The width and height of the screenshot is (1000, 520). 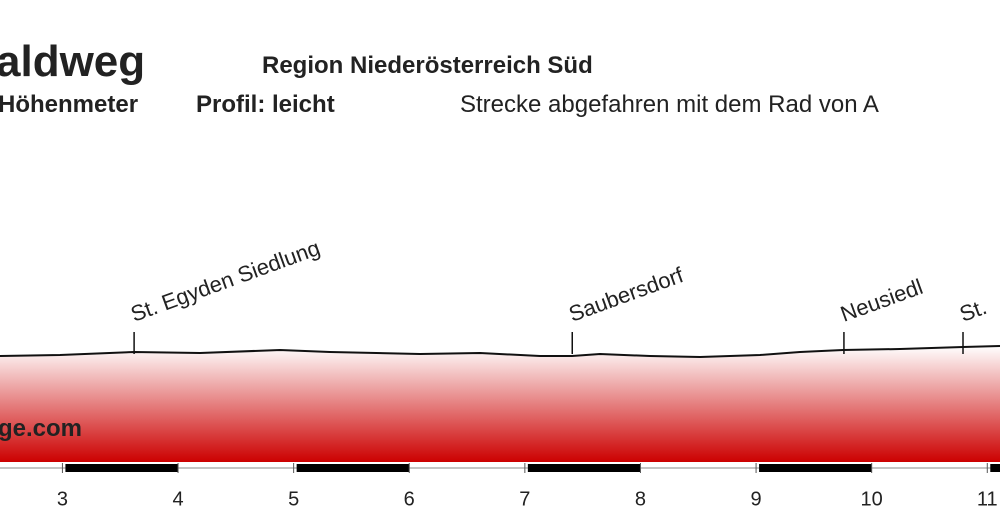 What do you see at coordinates (225, 281) in the screenshot?
I see `place-label: St. Egyden Siedlung` at bounding box center [225, 281].